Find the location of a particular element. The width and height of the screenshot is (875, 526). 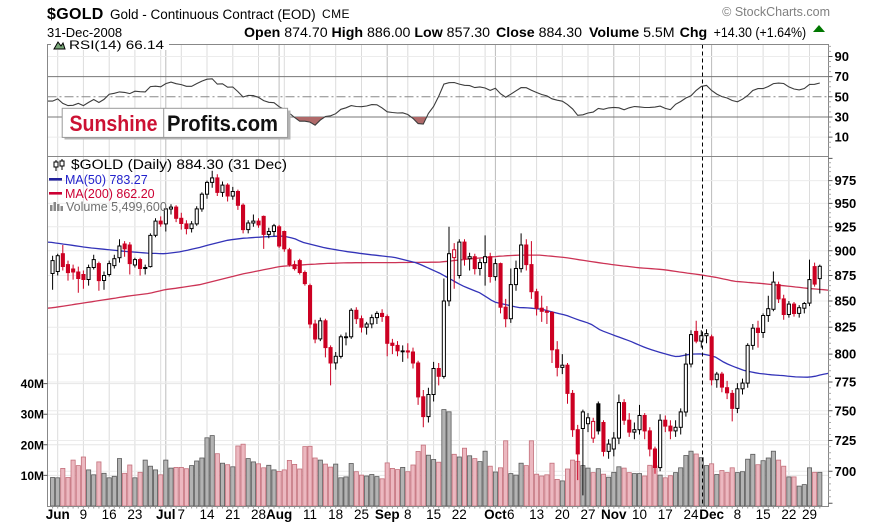

svg-text: Profits.com is located at coordinates (222, 123).